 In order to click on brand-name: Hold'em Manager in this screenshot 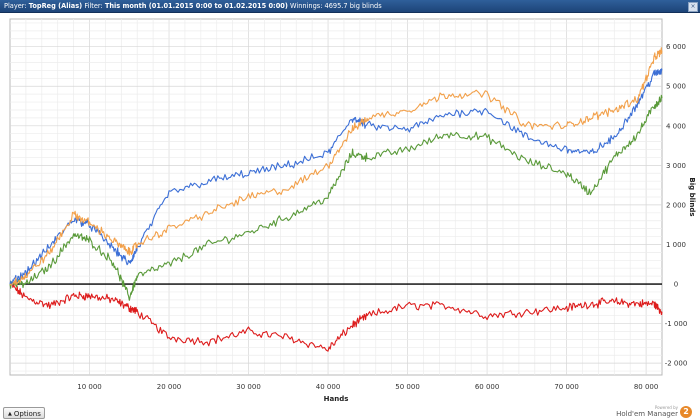, I will do `click(647, 414)`.